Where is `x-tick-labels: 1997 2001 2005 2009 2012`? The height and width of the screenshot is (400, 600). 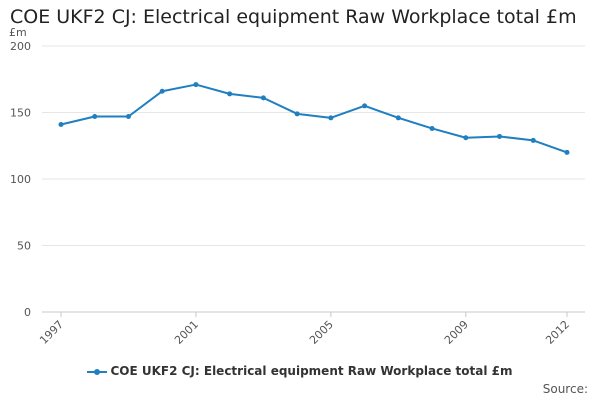 x-tick-labels: 1997 2001 2005 2009 2012 is located at coordinates (304, 329).